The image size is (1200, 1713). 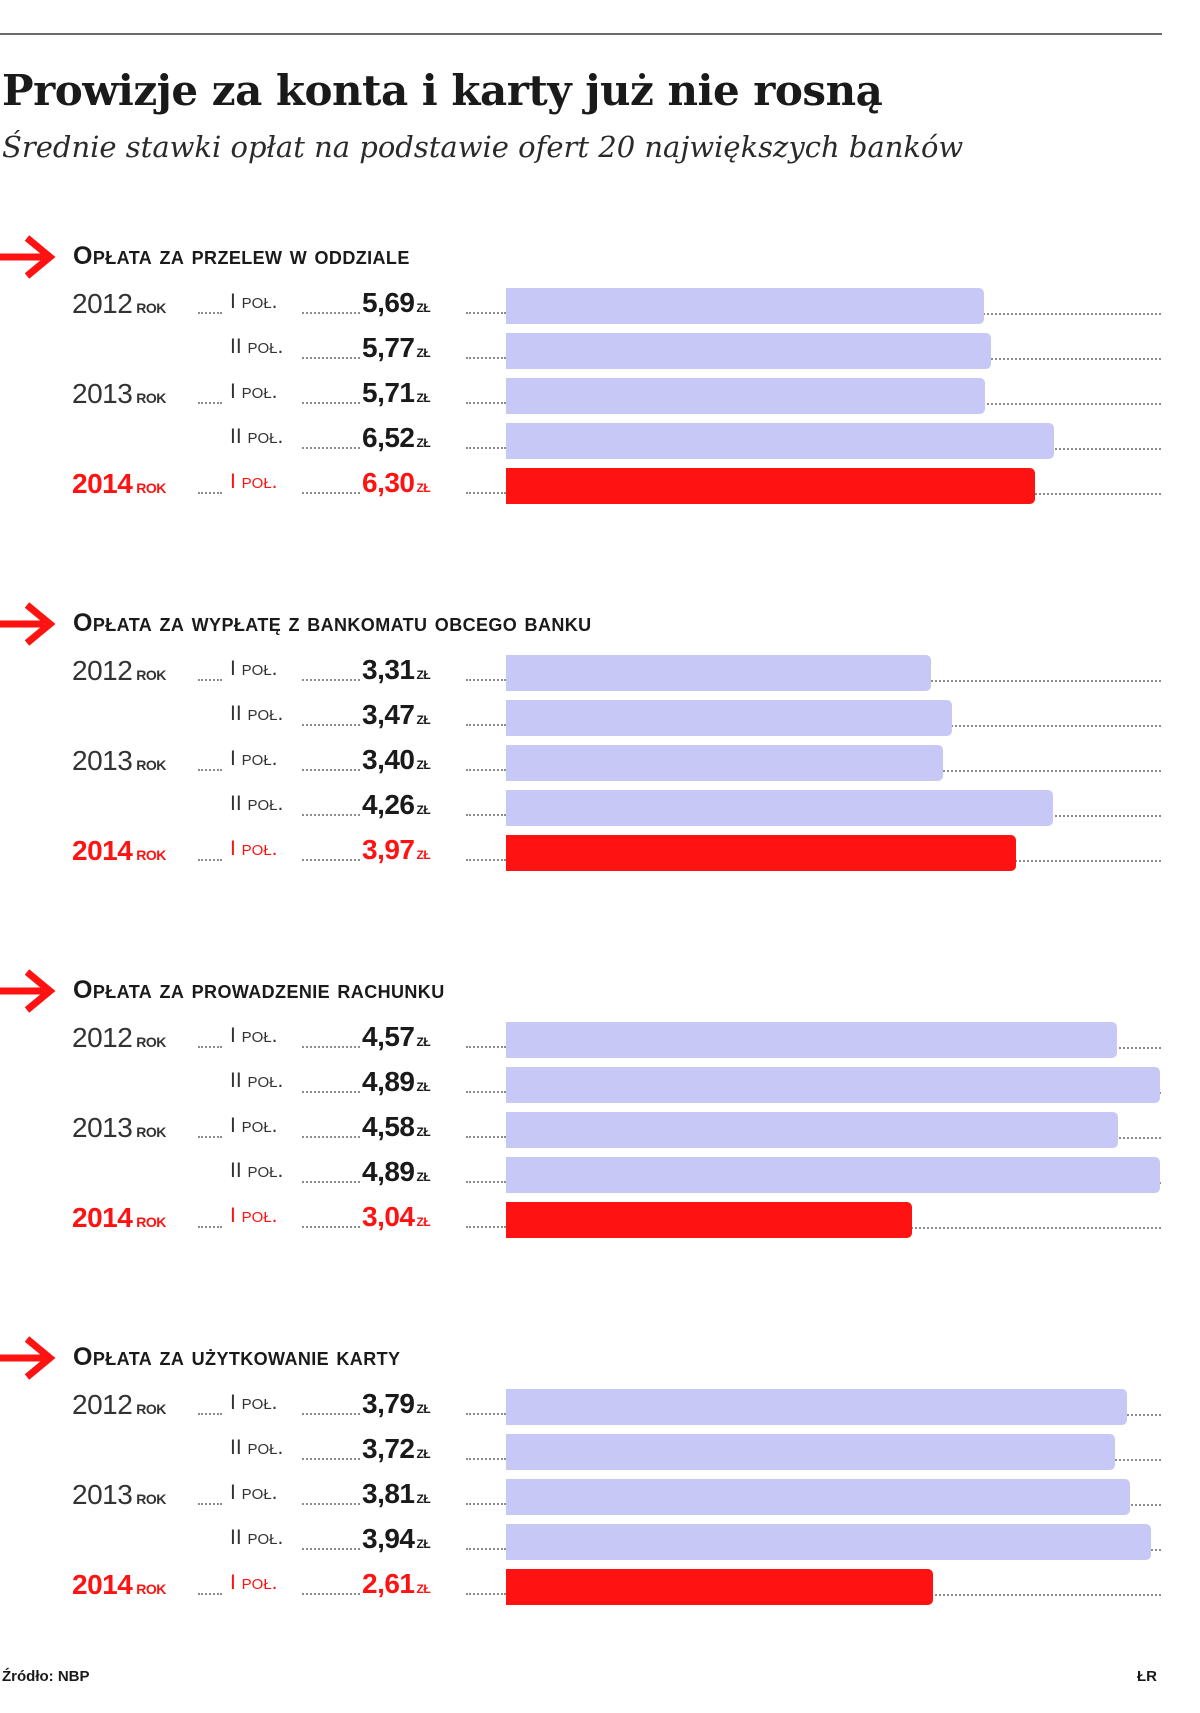 I want to click on bar-row: II poł. 6,52 zł, so click(x=585, y=439).